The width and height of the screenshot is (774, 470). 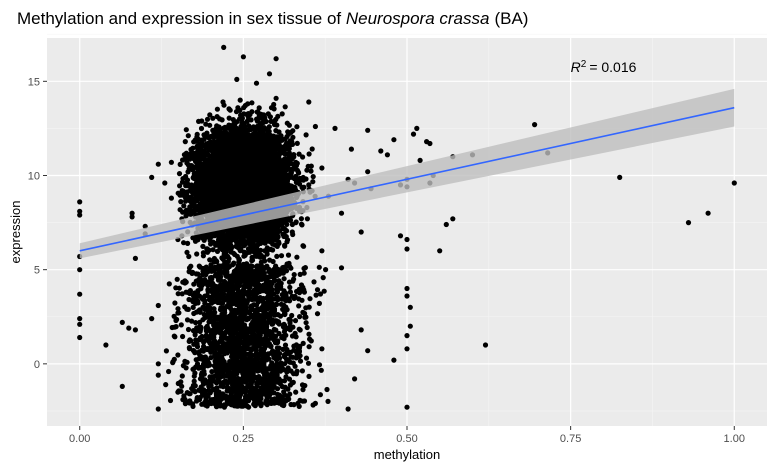 I want to click on chart-title-species: Neurospora crassa, so click(x=418, y=18).